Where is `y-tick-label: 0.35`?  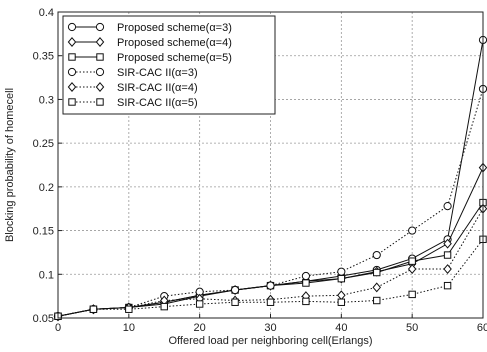 y-tick-label: 0.35 is located at coordinates (43, 57).